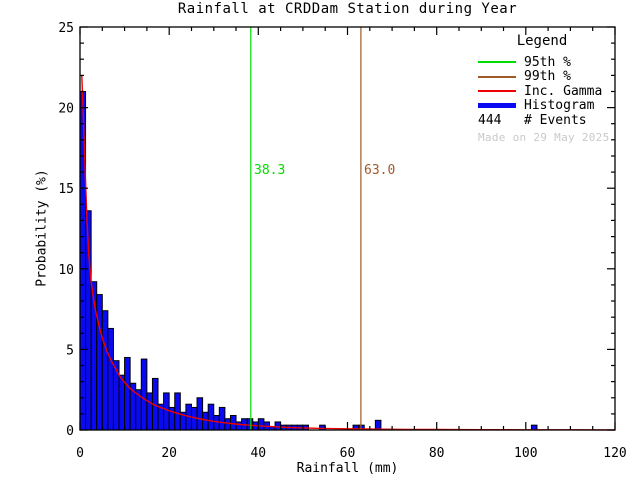  Describe the element at coordinates (437, 453) in the screenshot. I see `x-tick-label: 80` at that location.